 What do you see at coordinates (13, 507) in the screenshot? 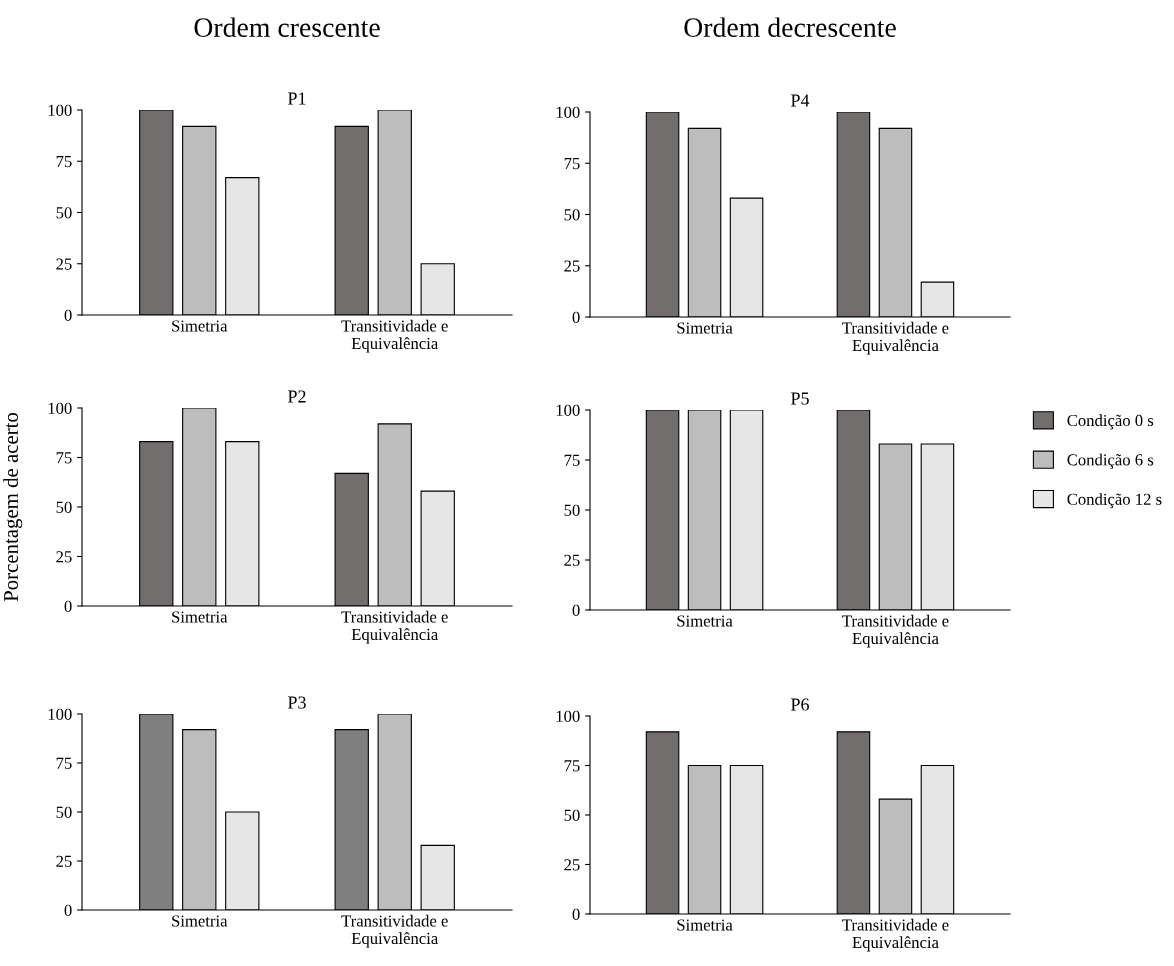
I see `y-axis-title: Porcentagem de acerto` at bounding box center [13, 507].